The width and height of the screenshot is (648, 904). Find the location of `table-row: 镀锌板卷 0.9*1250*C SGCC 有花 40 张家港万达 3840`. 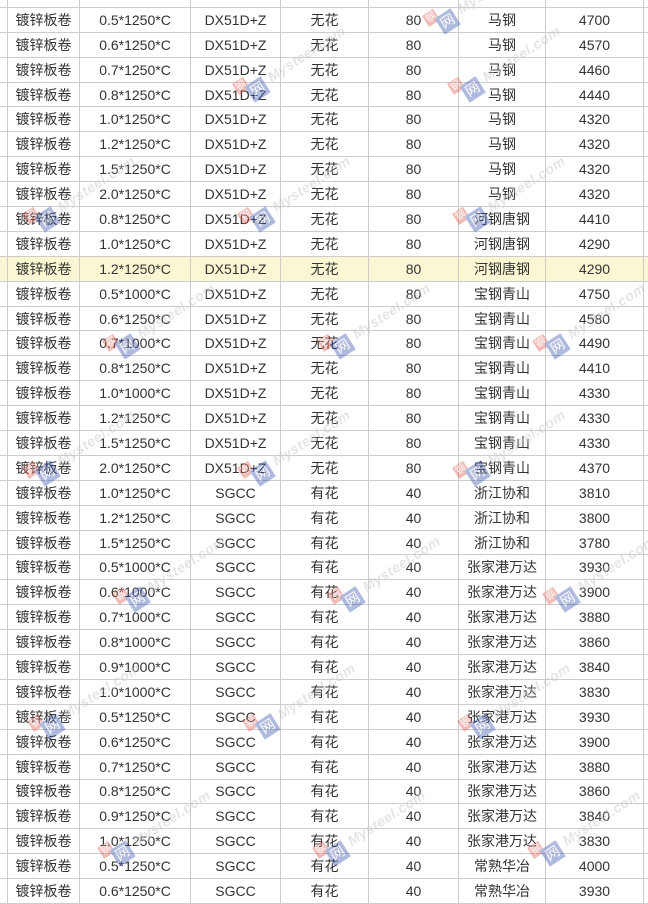

table-row: 镀锌板卷 0.9*1250*C SGCC 有花 40 张家港万达 3840 is located at coordinates (324, 816).